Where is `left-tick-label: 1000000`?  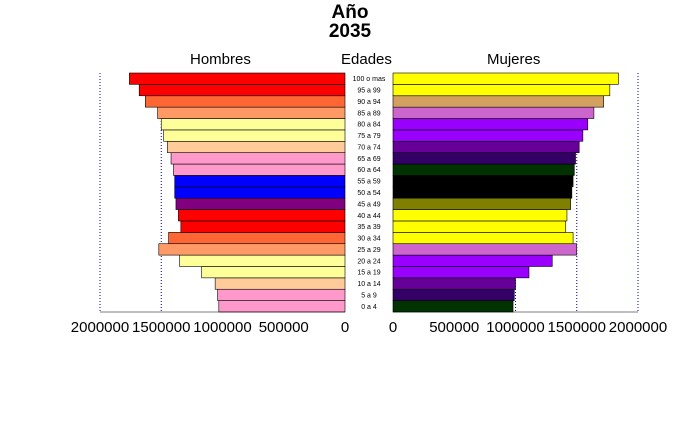
left-tick-label: 1000000 is located at coordinates (222, 327).